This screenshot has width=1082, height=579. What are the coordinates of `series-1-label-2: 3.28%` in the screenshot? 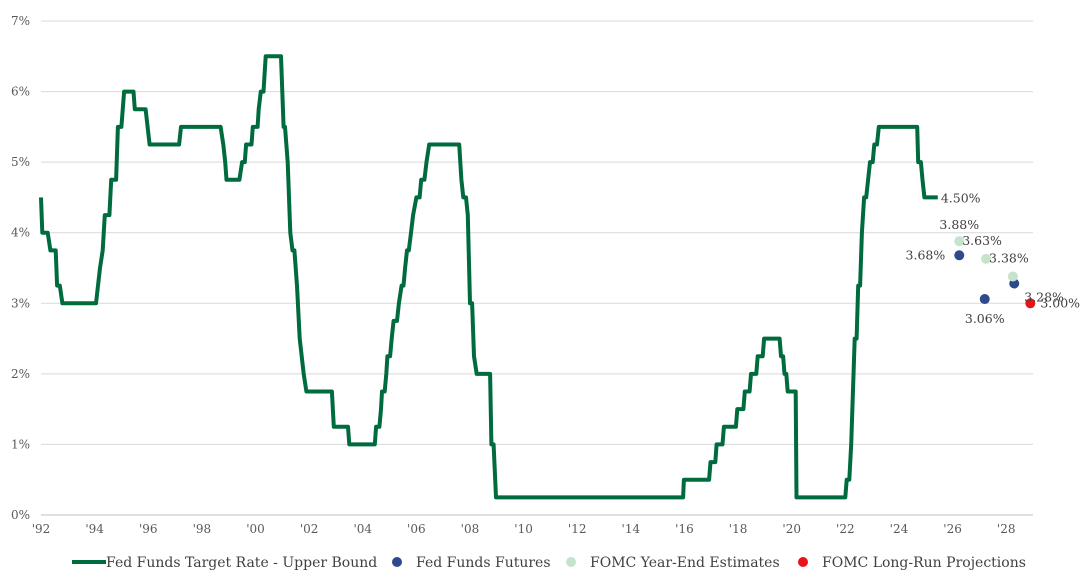 It's located at (1044, 297).